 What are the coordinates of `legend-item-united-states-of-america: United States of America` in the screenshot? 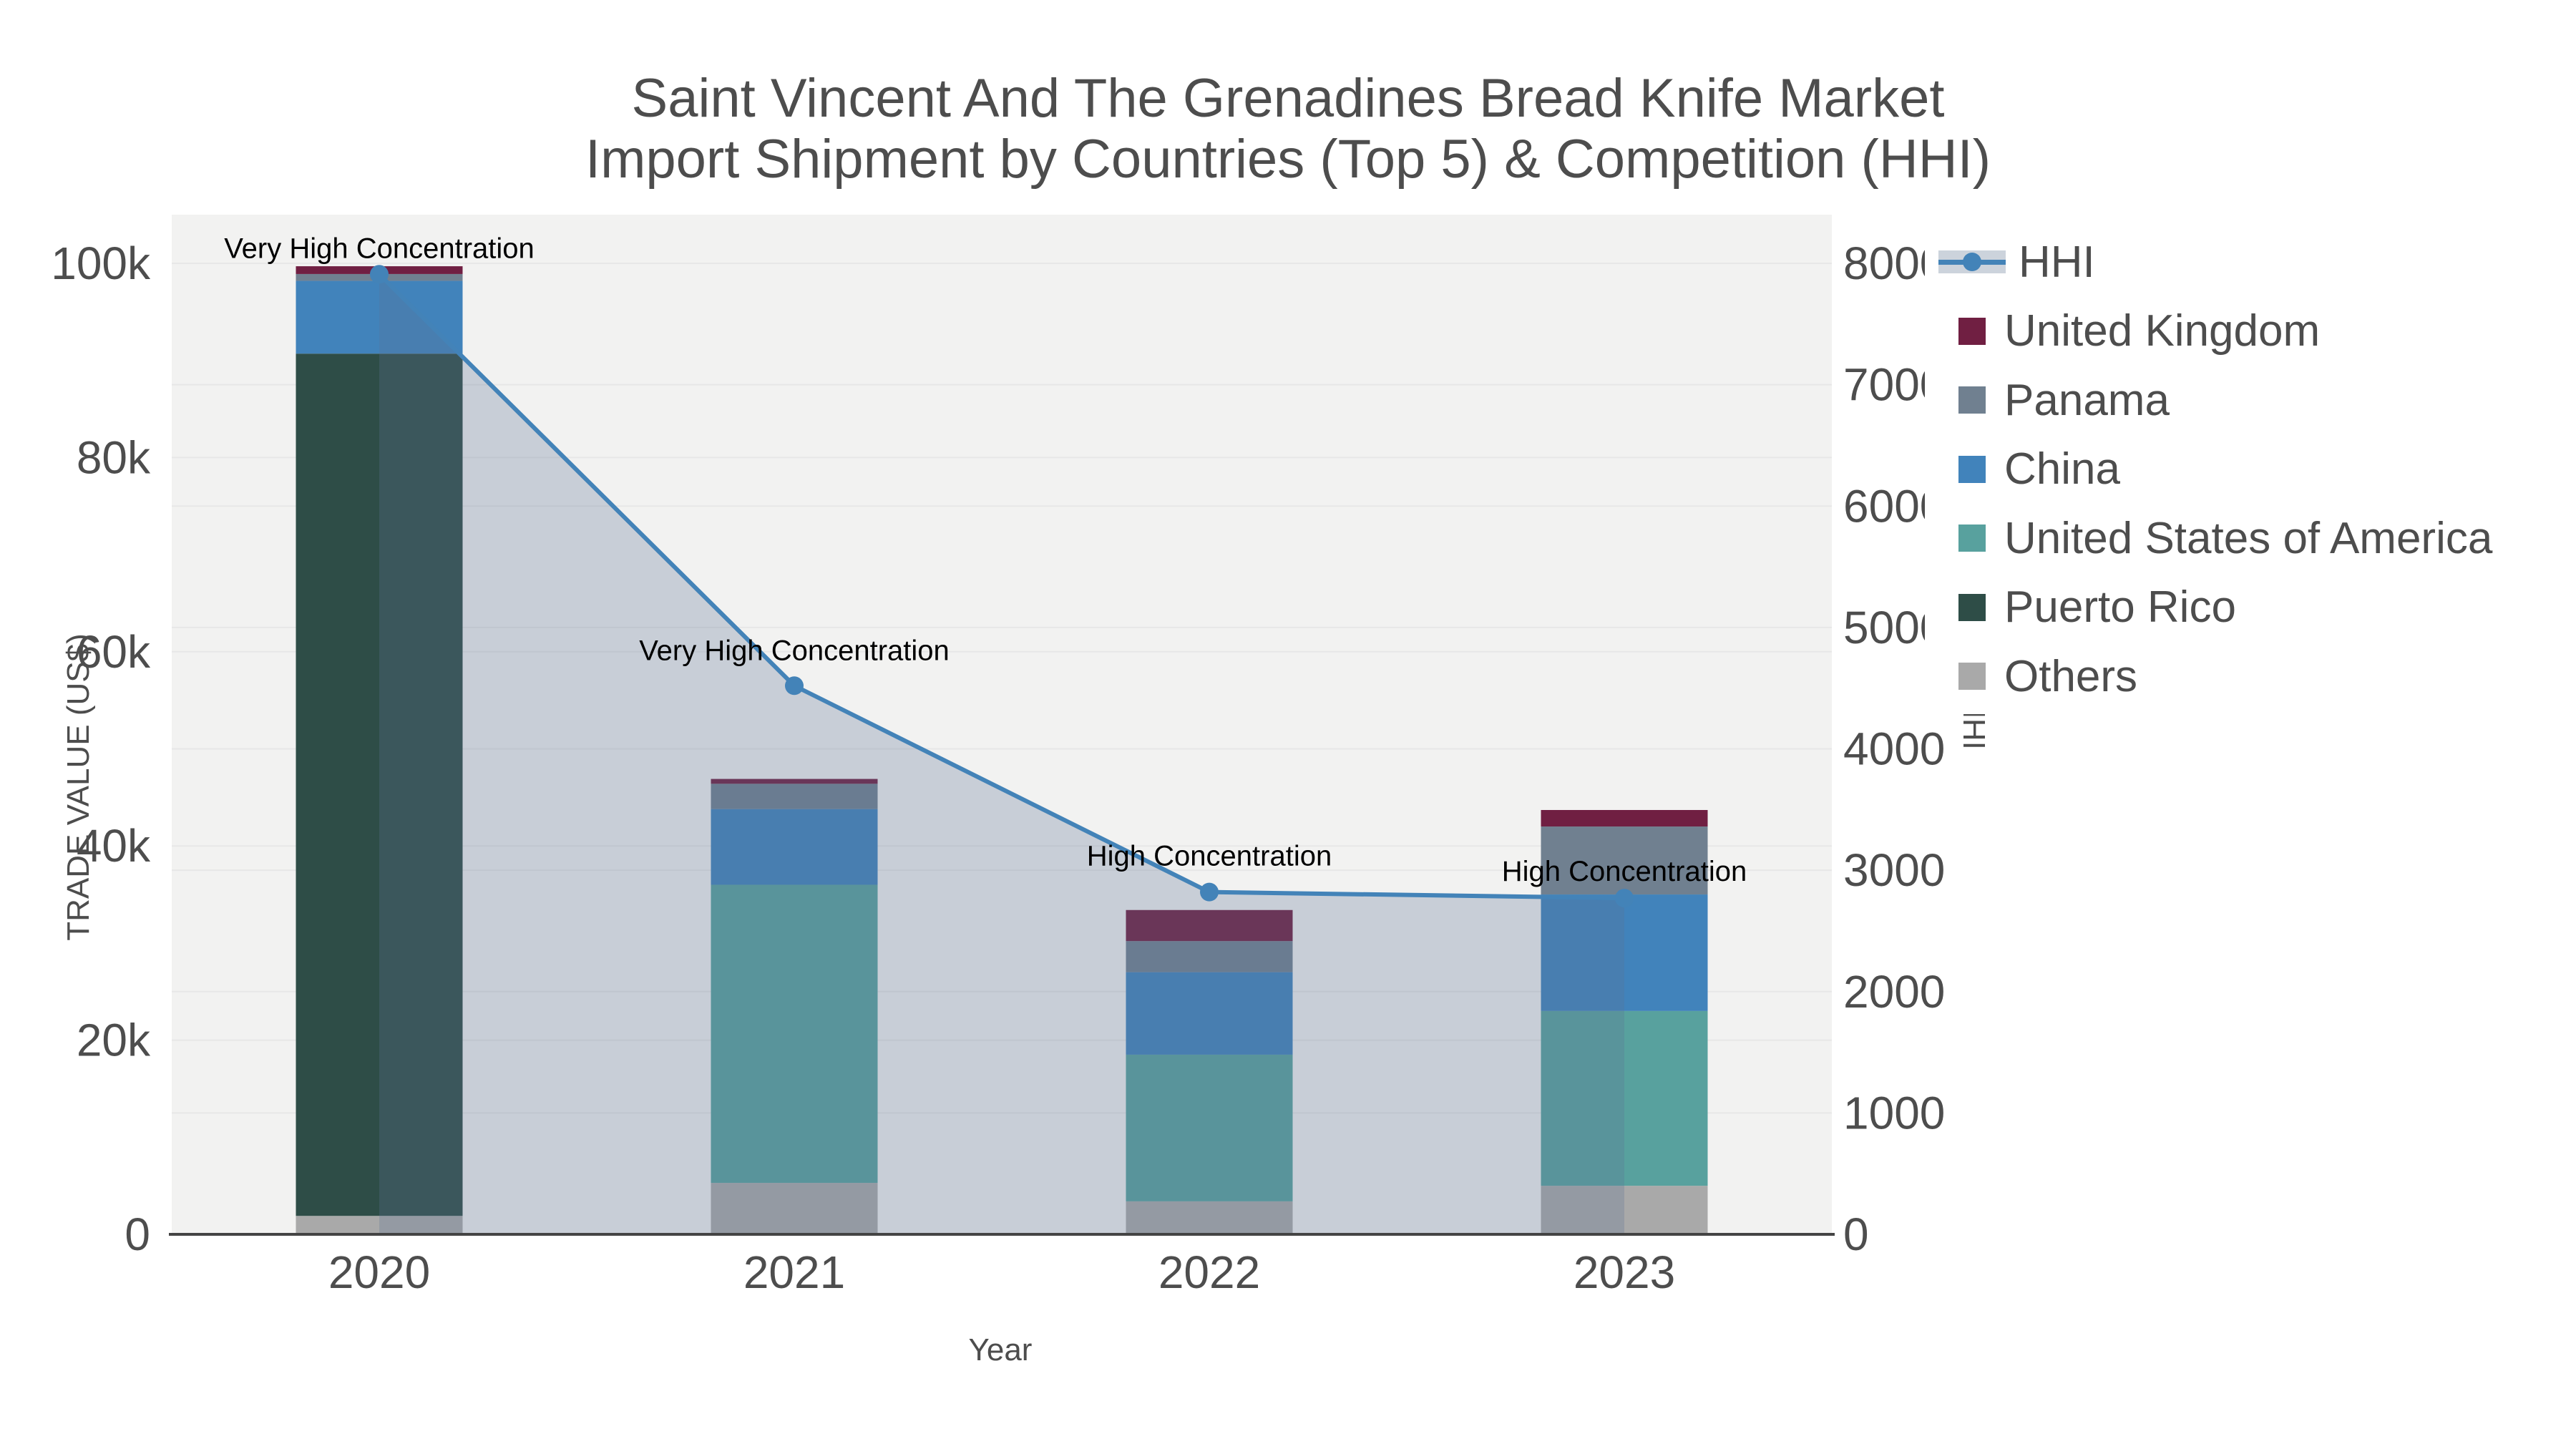 It's located at (2247, 538).